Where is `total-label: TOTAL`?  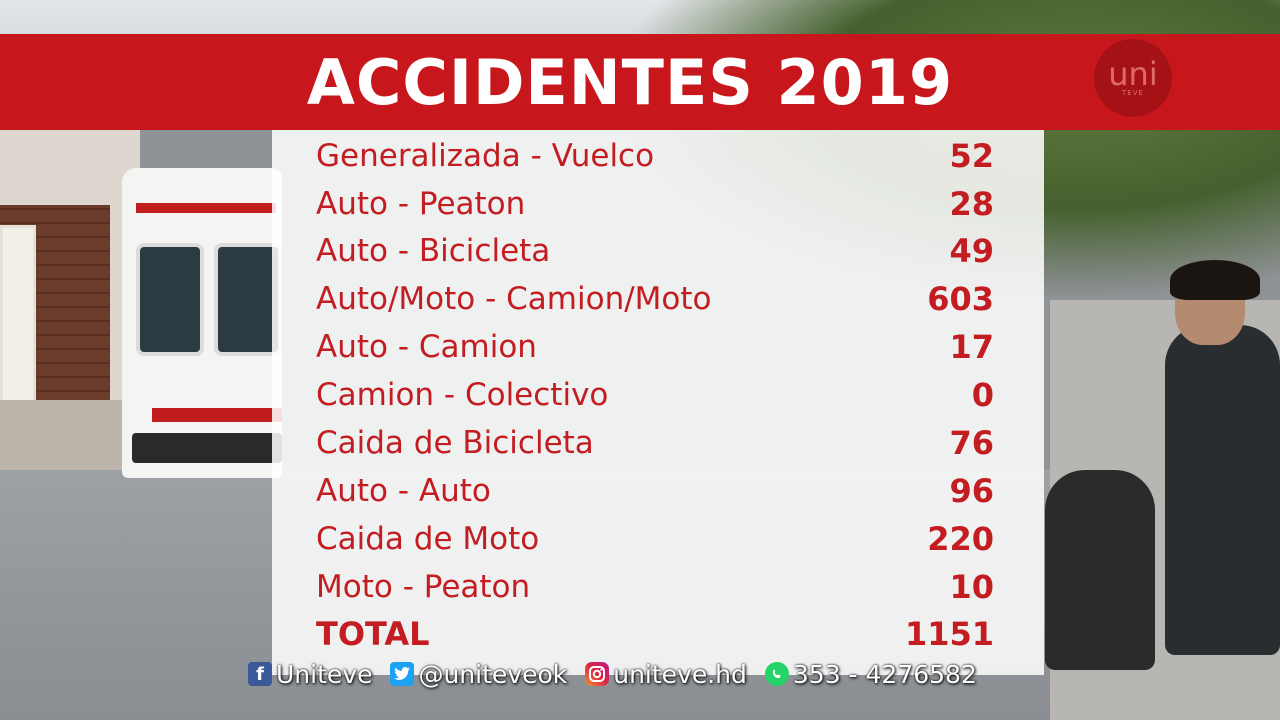 total-label: TOTAL is located at coordinates (373, 634).